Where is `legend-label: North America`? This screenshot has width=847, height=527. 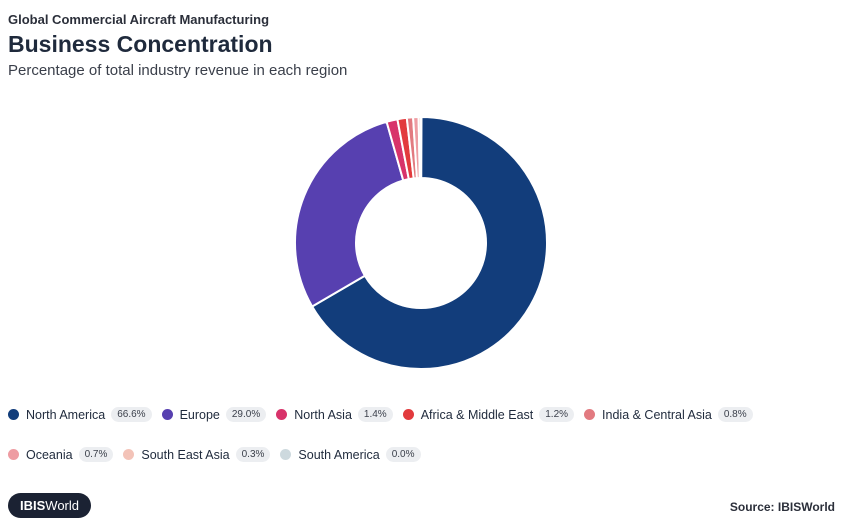 legend-label: North America is located at coordinates (66, 414).